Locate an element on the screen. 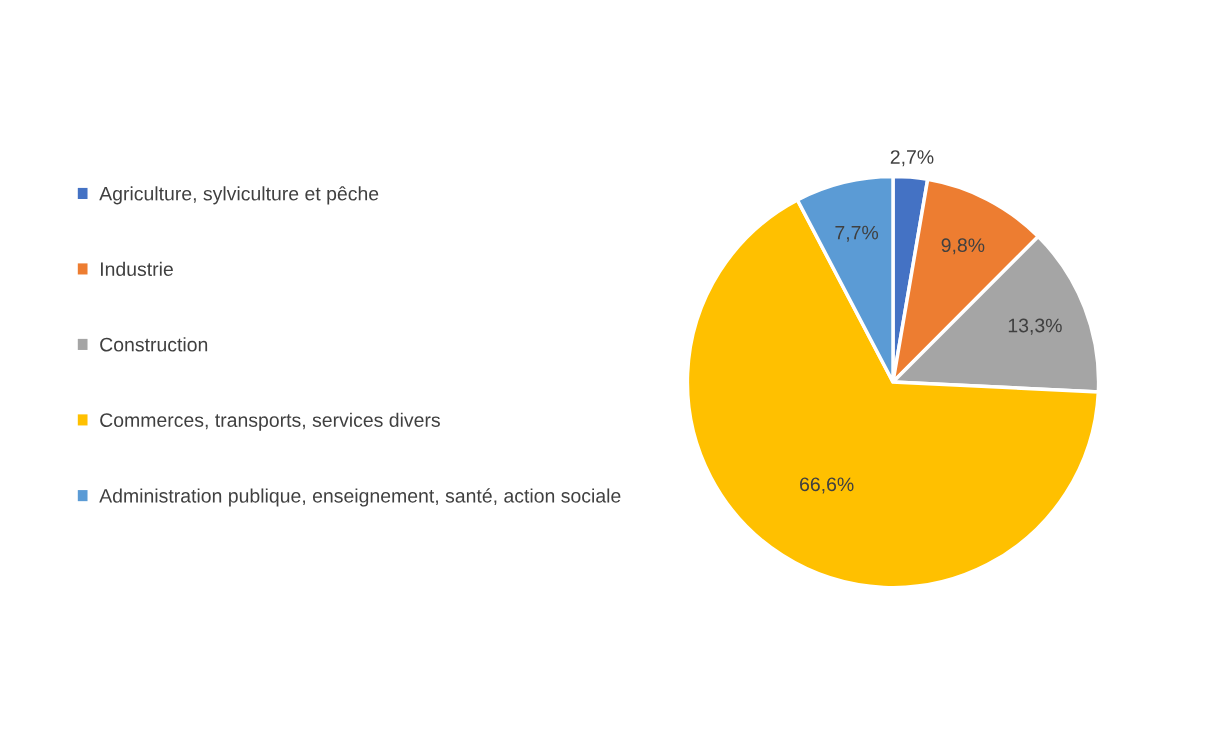 The height and width of the screenshot is (753, 1206). legend-label: Commerces, transports, services divers is located at coordinates (270, 421).